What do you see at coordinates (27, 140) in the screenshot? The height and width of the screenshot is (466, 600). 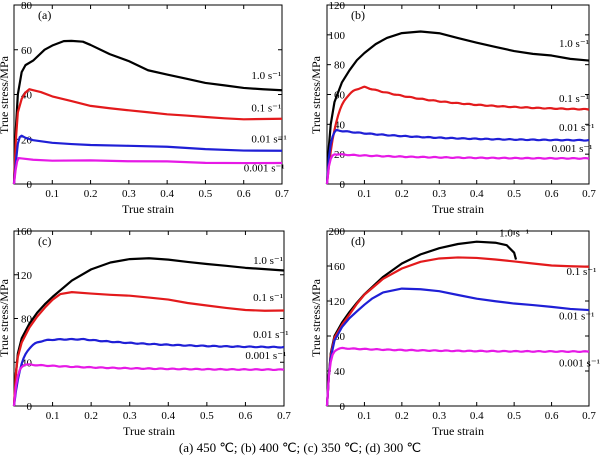 I see `y-tick-label: 20` at bounding box center [27, 140].